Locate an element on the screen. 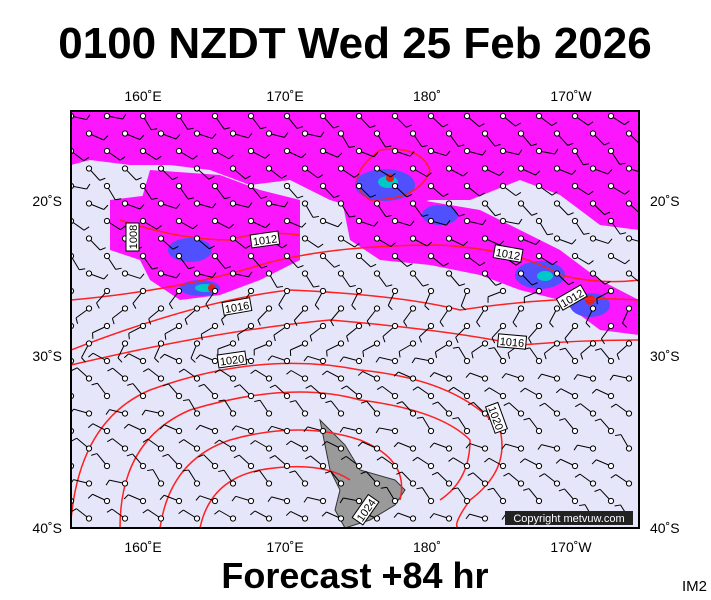 The image size is (711, 600). lat-label: 20˚S is located at coordinates (47, 201).